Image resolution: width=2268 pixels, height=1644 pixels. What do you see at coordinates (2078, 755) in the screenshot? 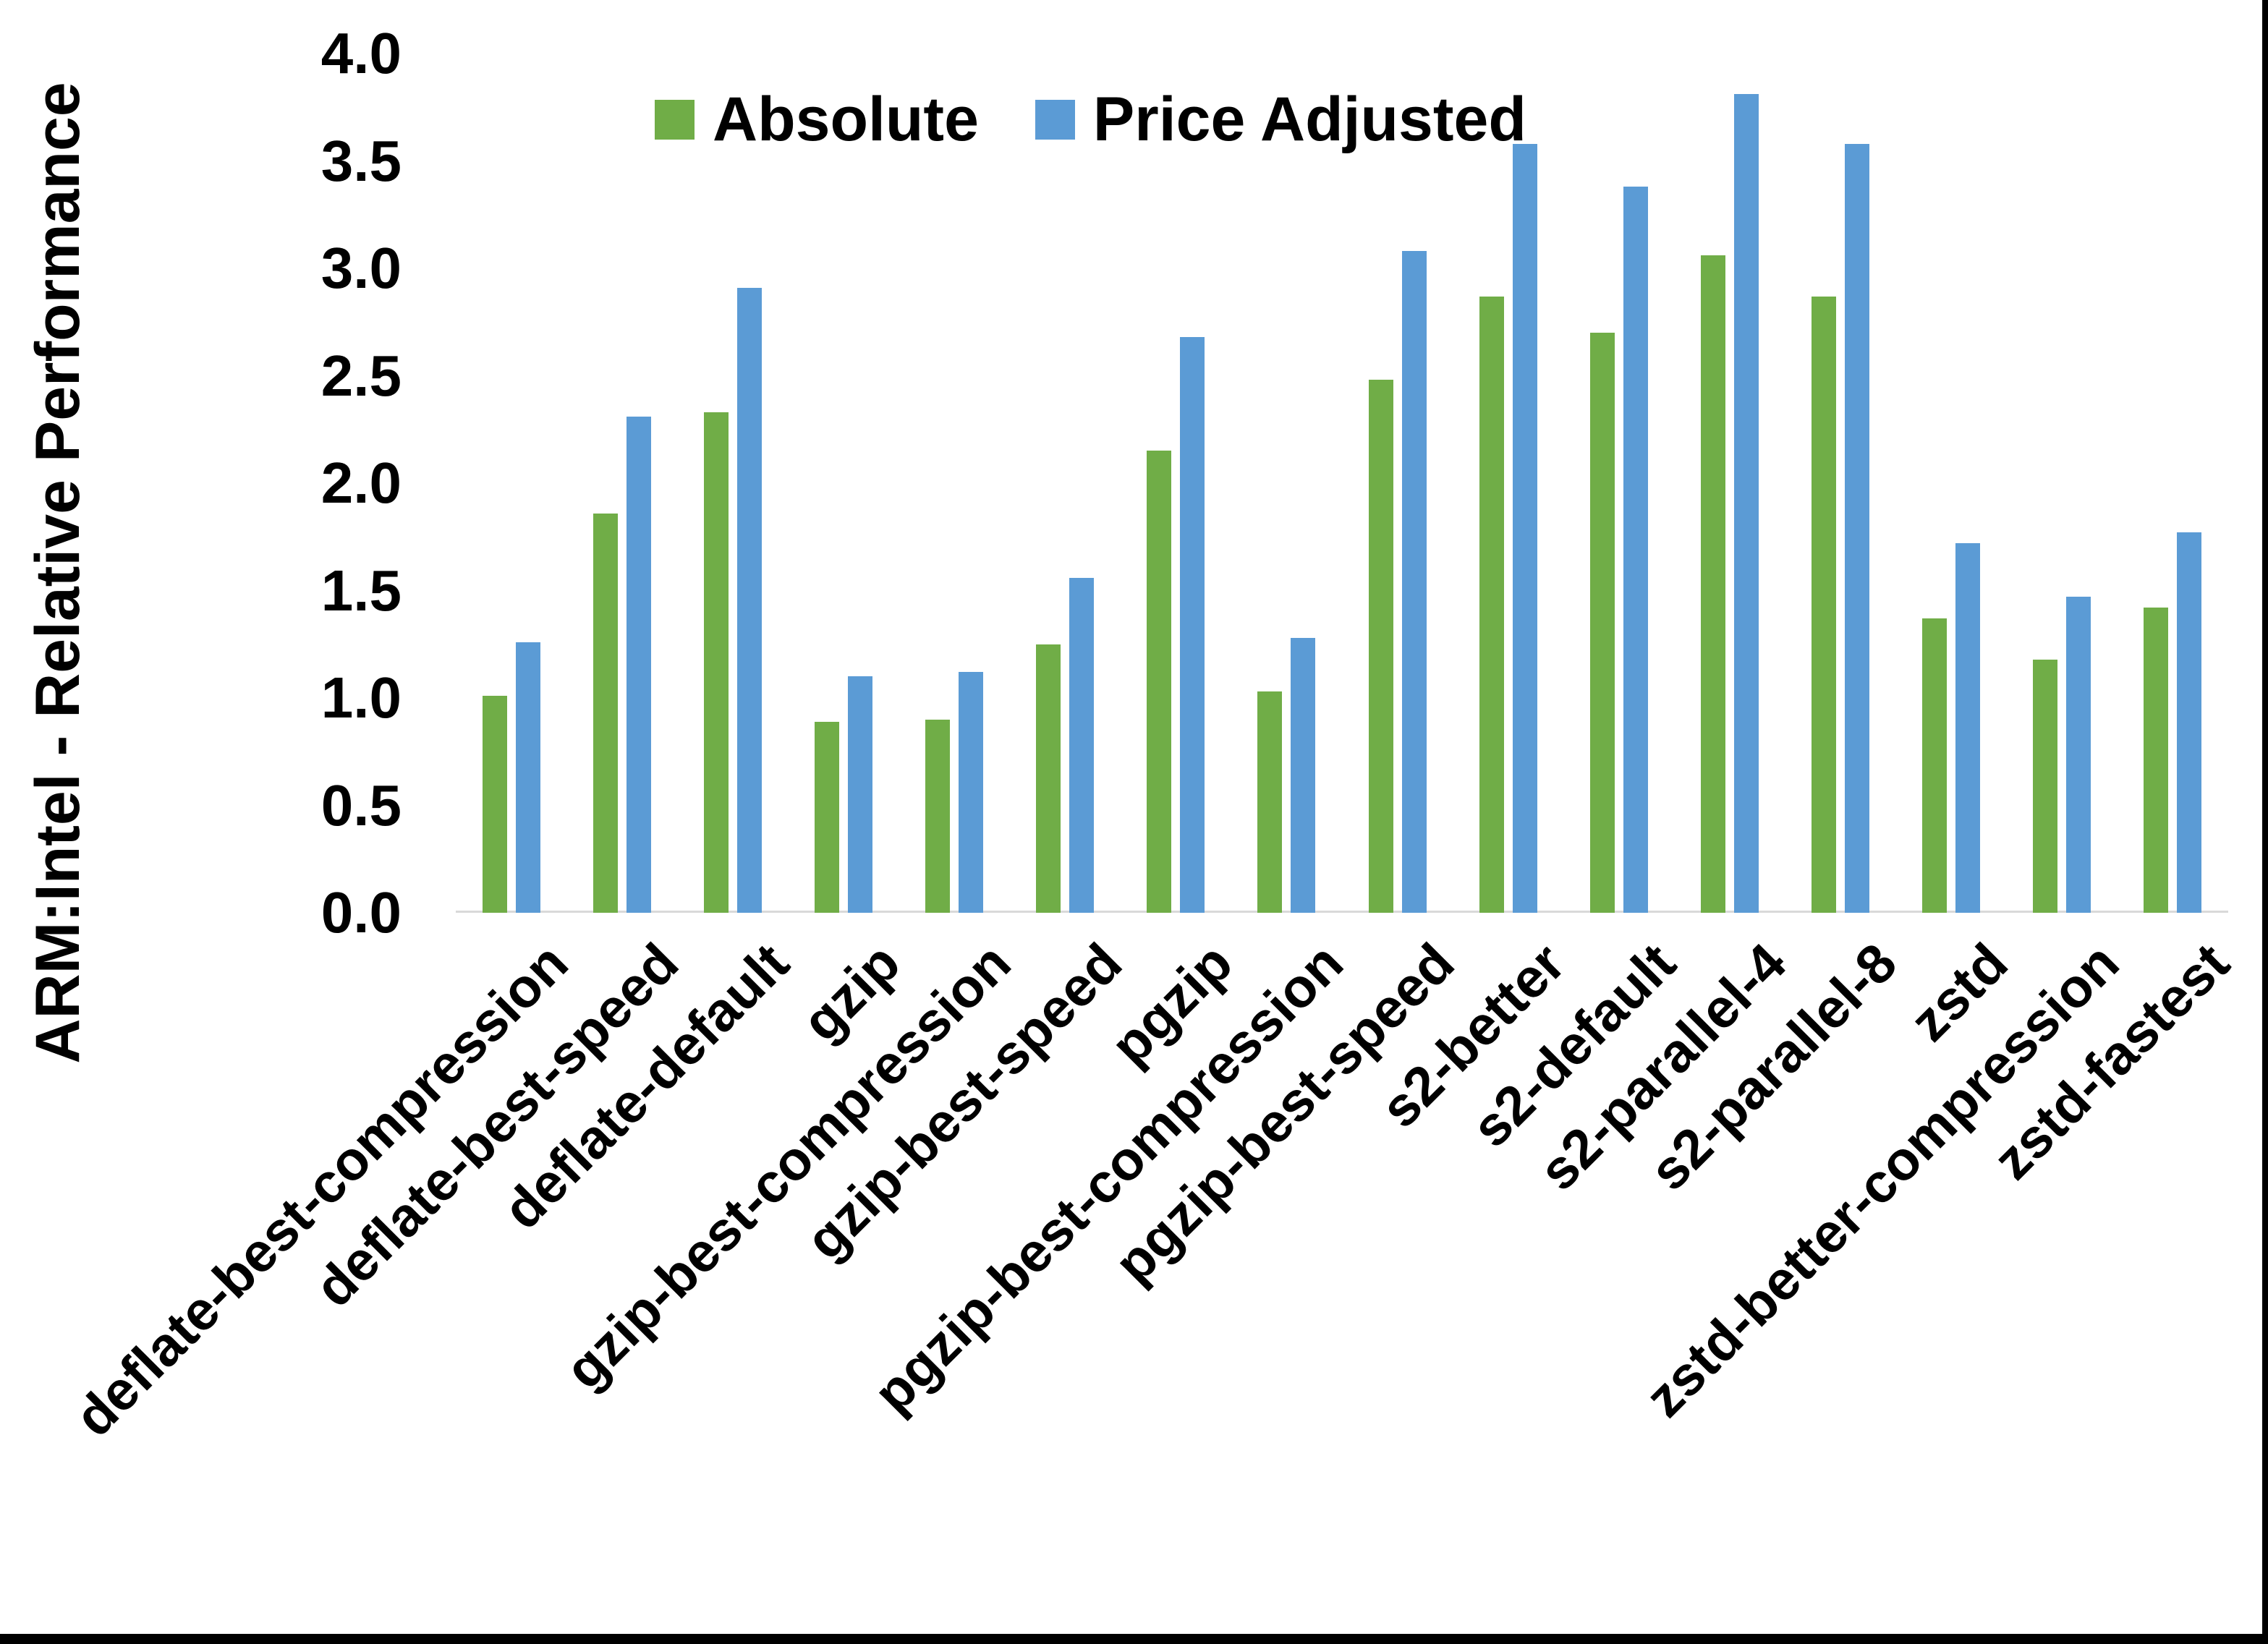
I see `bar-price-adjusted-zstd-better-compression` at bounding box center [2078, 755].